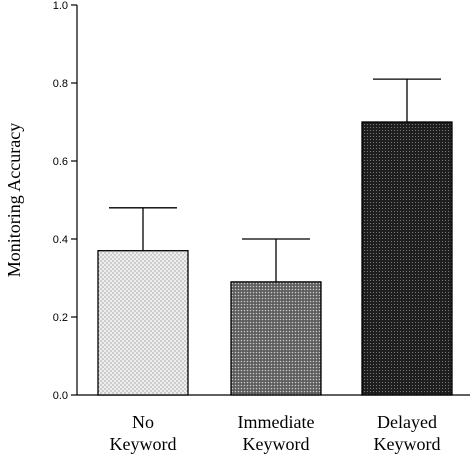 The image size is (474, 460). I want to click on y-tick-label: 0.4, so click(60, 240).